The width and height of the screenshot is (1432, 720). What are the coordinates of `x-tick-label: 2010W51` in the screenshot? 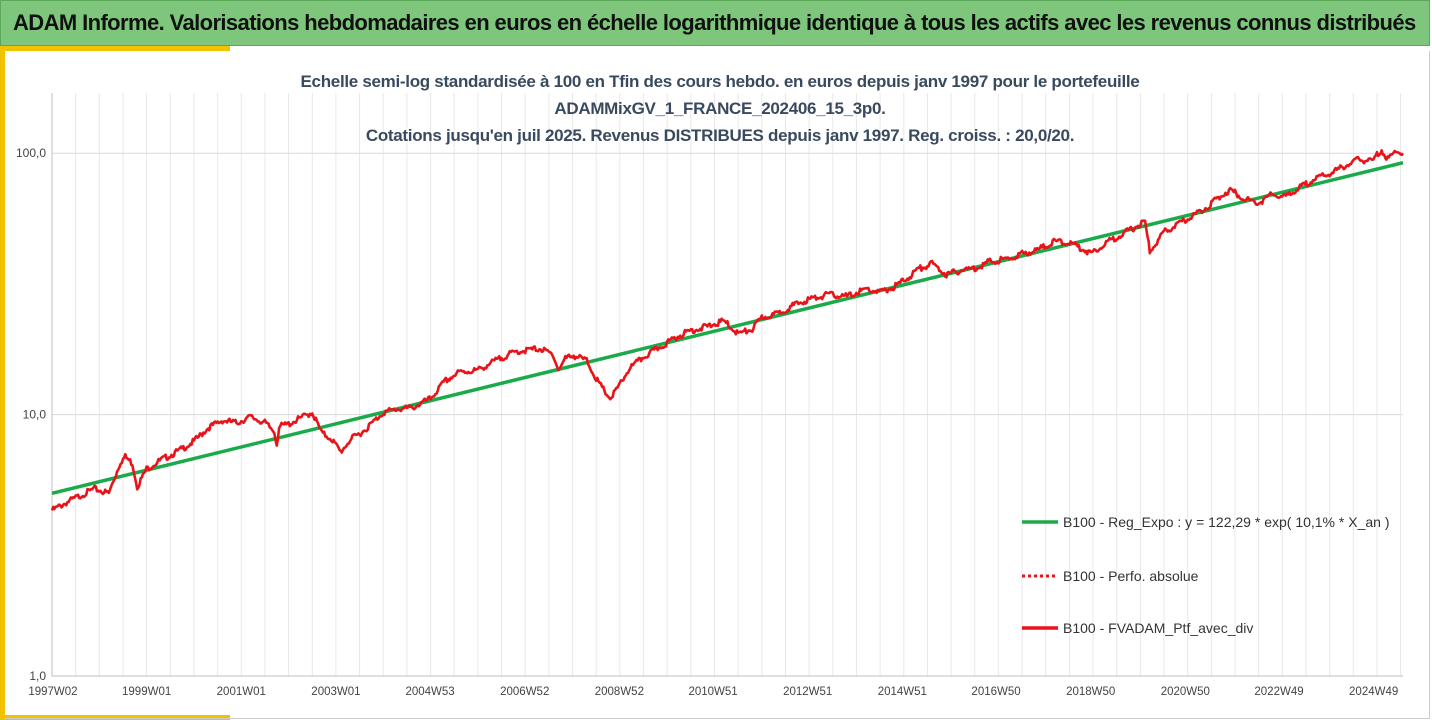 It's located at (712, 692).